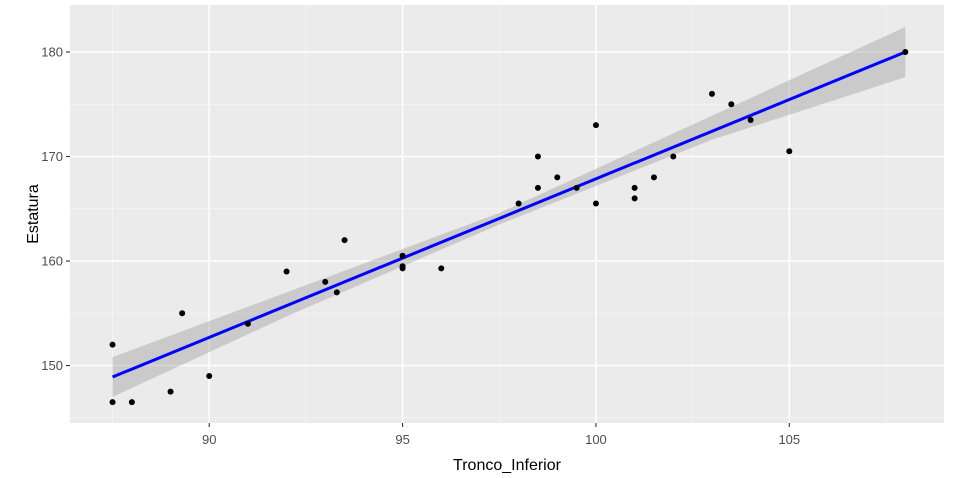  I want to click on x-axis-title: Tronco_Inferior, so click(507, 465).